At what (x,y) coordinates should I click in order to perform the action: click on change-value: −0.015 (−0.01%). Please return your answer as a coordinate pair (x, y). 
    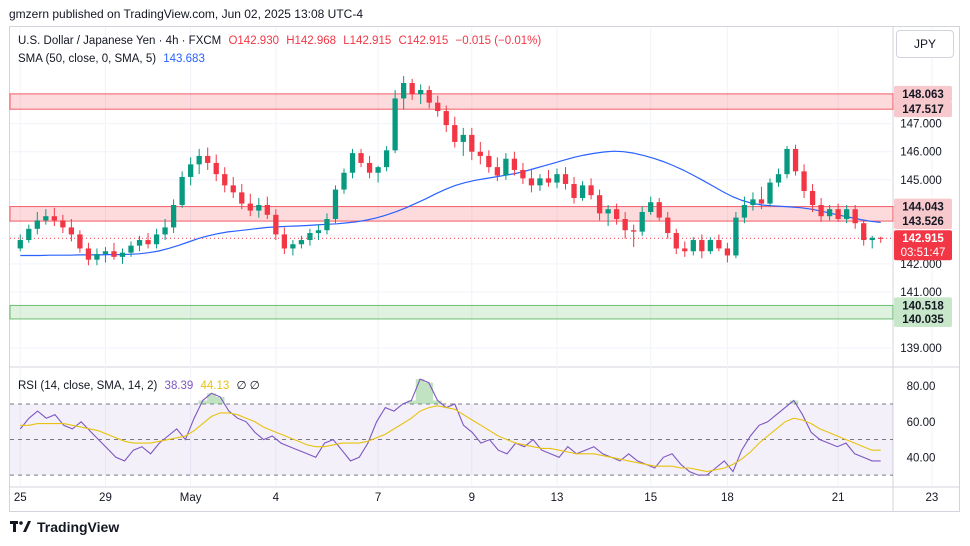
    Looking at the image, I should click on (498, 41).